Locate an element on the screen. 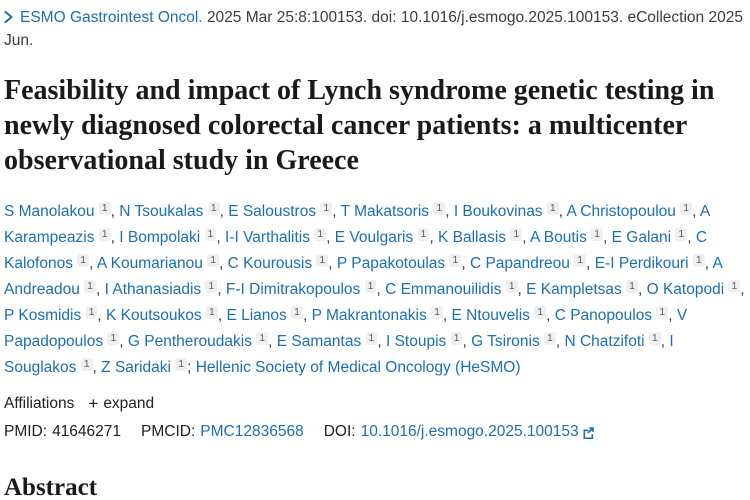 This screenshot has width=750, height=500. author-link: G Tsironis is located at coordinates (505, 341).